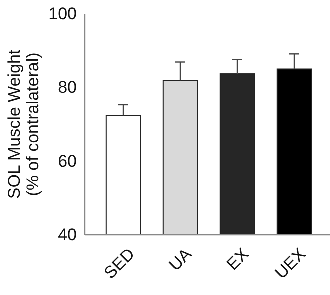  Describe the element at coordinates (181, 259) in the screenshot. I see `x-tick-label: UA` at that location.